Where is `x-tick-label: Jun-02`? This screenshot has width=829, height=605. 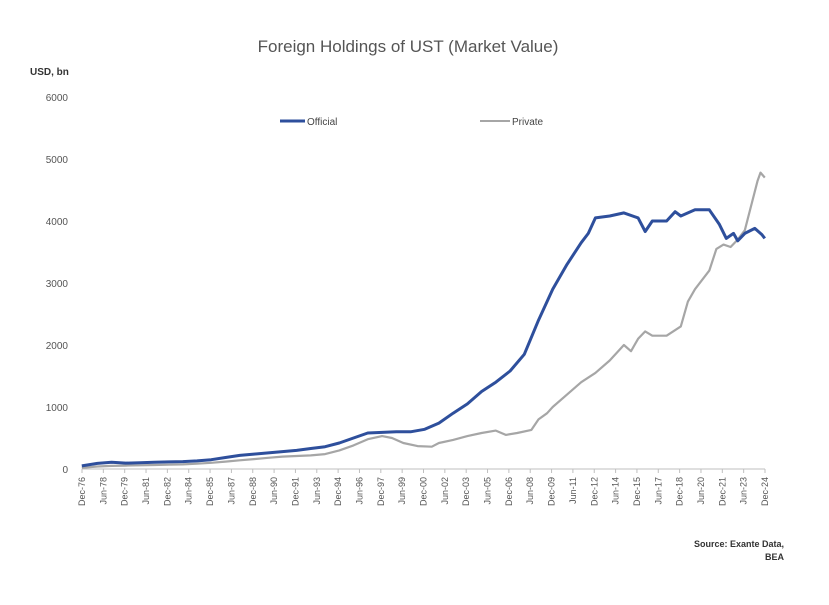 x-tick-label: Jun-02 is located at coordinates (445, 491).